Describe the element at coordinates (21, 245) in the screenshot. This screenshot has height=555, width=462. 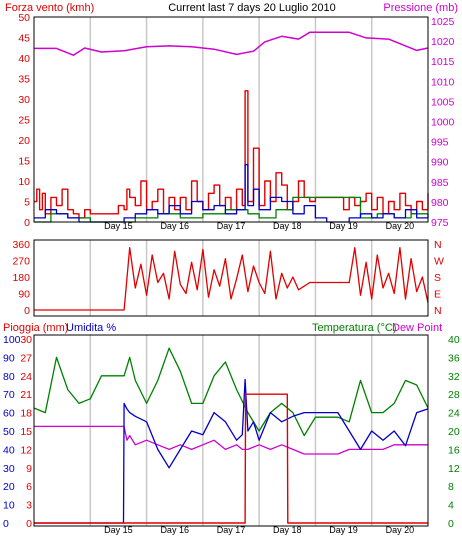
I see `direction-tick-label: 360` at that location.